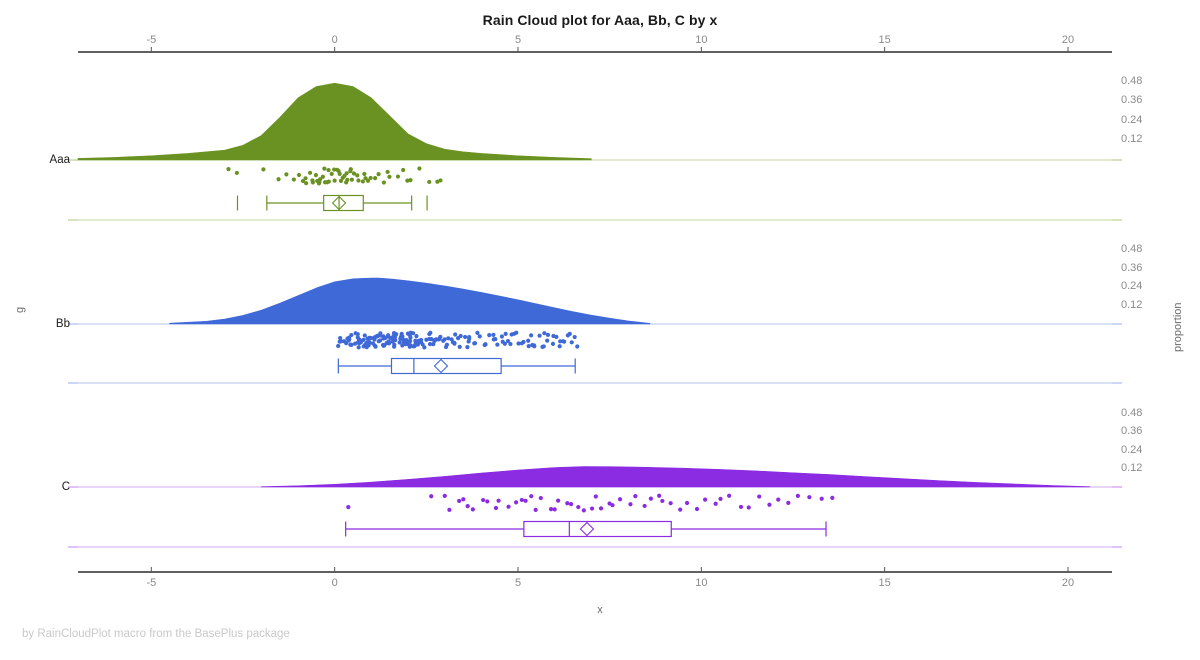 The height and width of the screenshot is (660, 1200). Describe the element at coordinates (518, 40) in the screenshot. I see `x-tick-label-top-5: 5` at that location.